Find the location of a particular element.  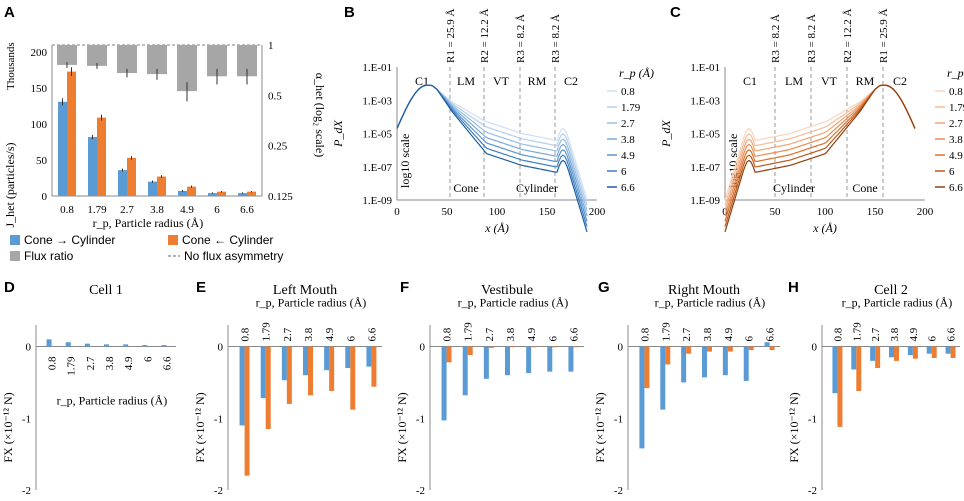

force-x-tick: 0.8 is located at coordinates (645, 334).